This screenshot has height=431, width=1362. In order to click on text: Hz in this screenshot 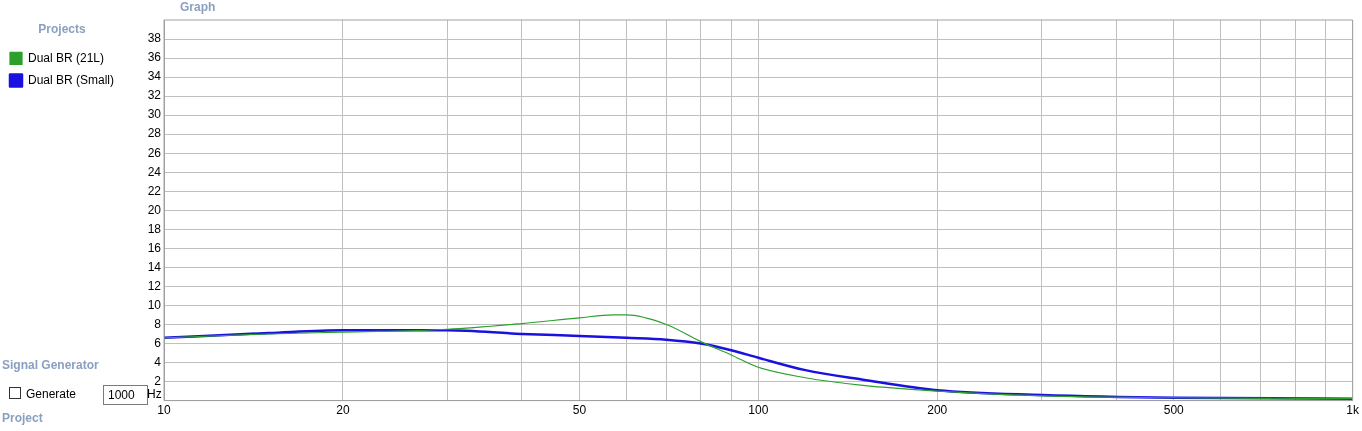, I will do `click(154, 394)`.